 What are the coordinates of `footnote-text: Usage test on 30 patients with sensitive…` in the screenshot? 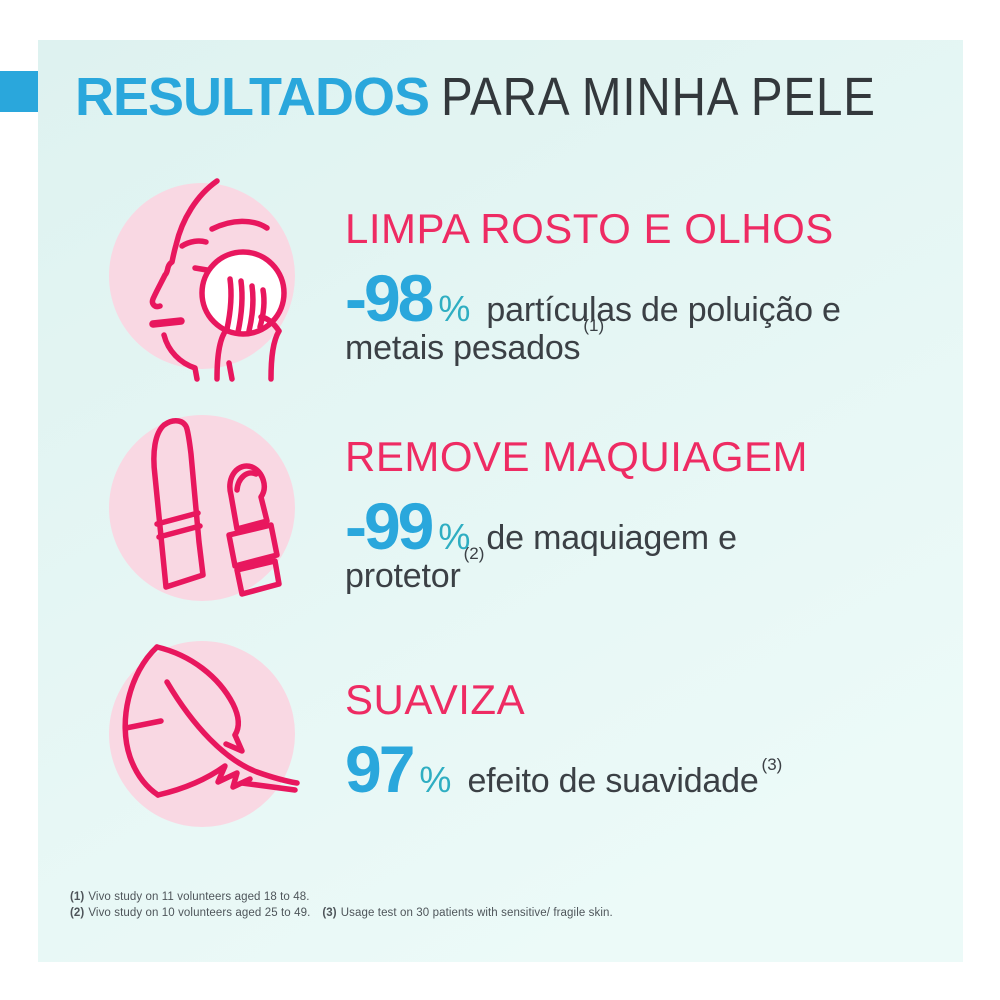 It's located at (476, 913).